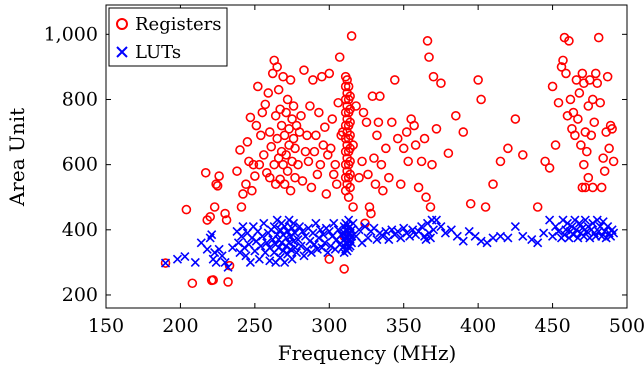  I want to click on series-luts, so click(389, 243).